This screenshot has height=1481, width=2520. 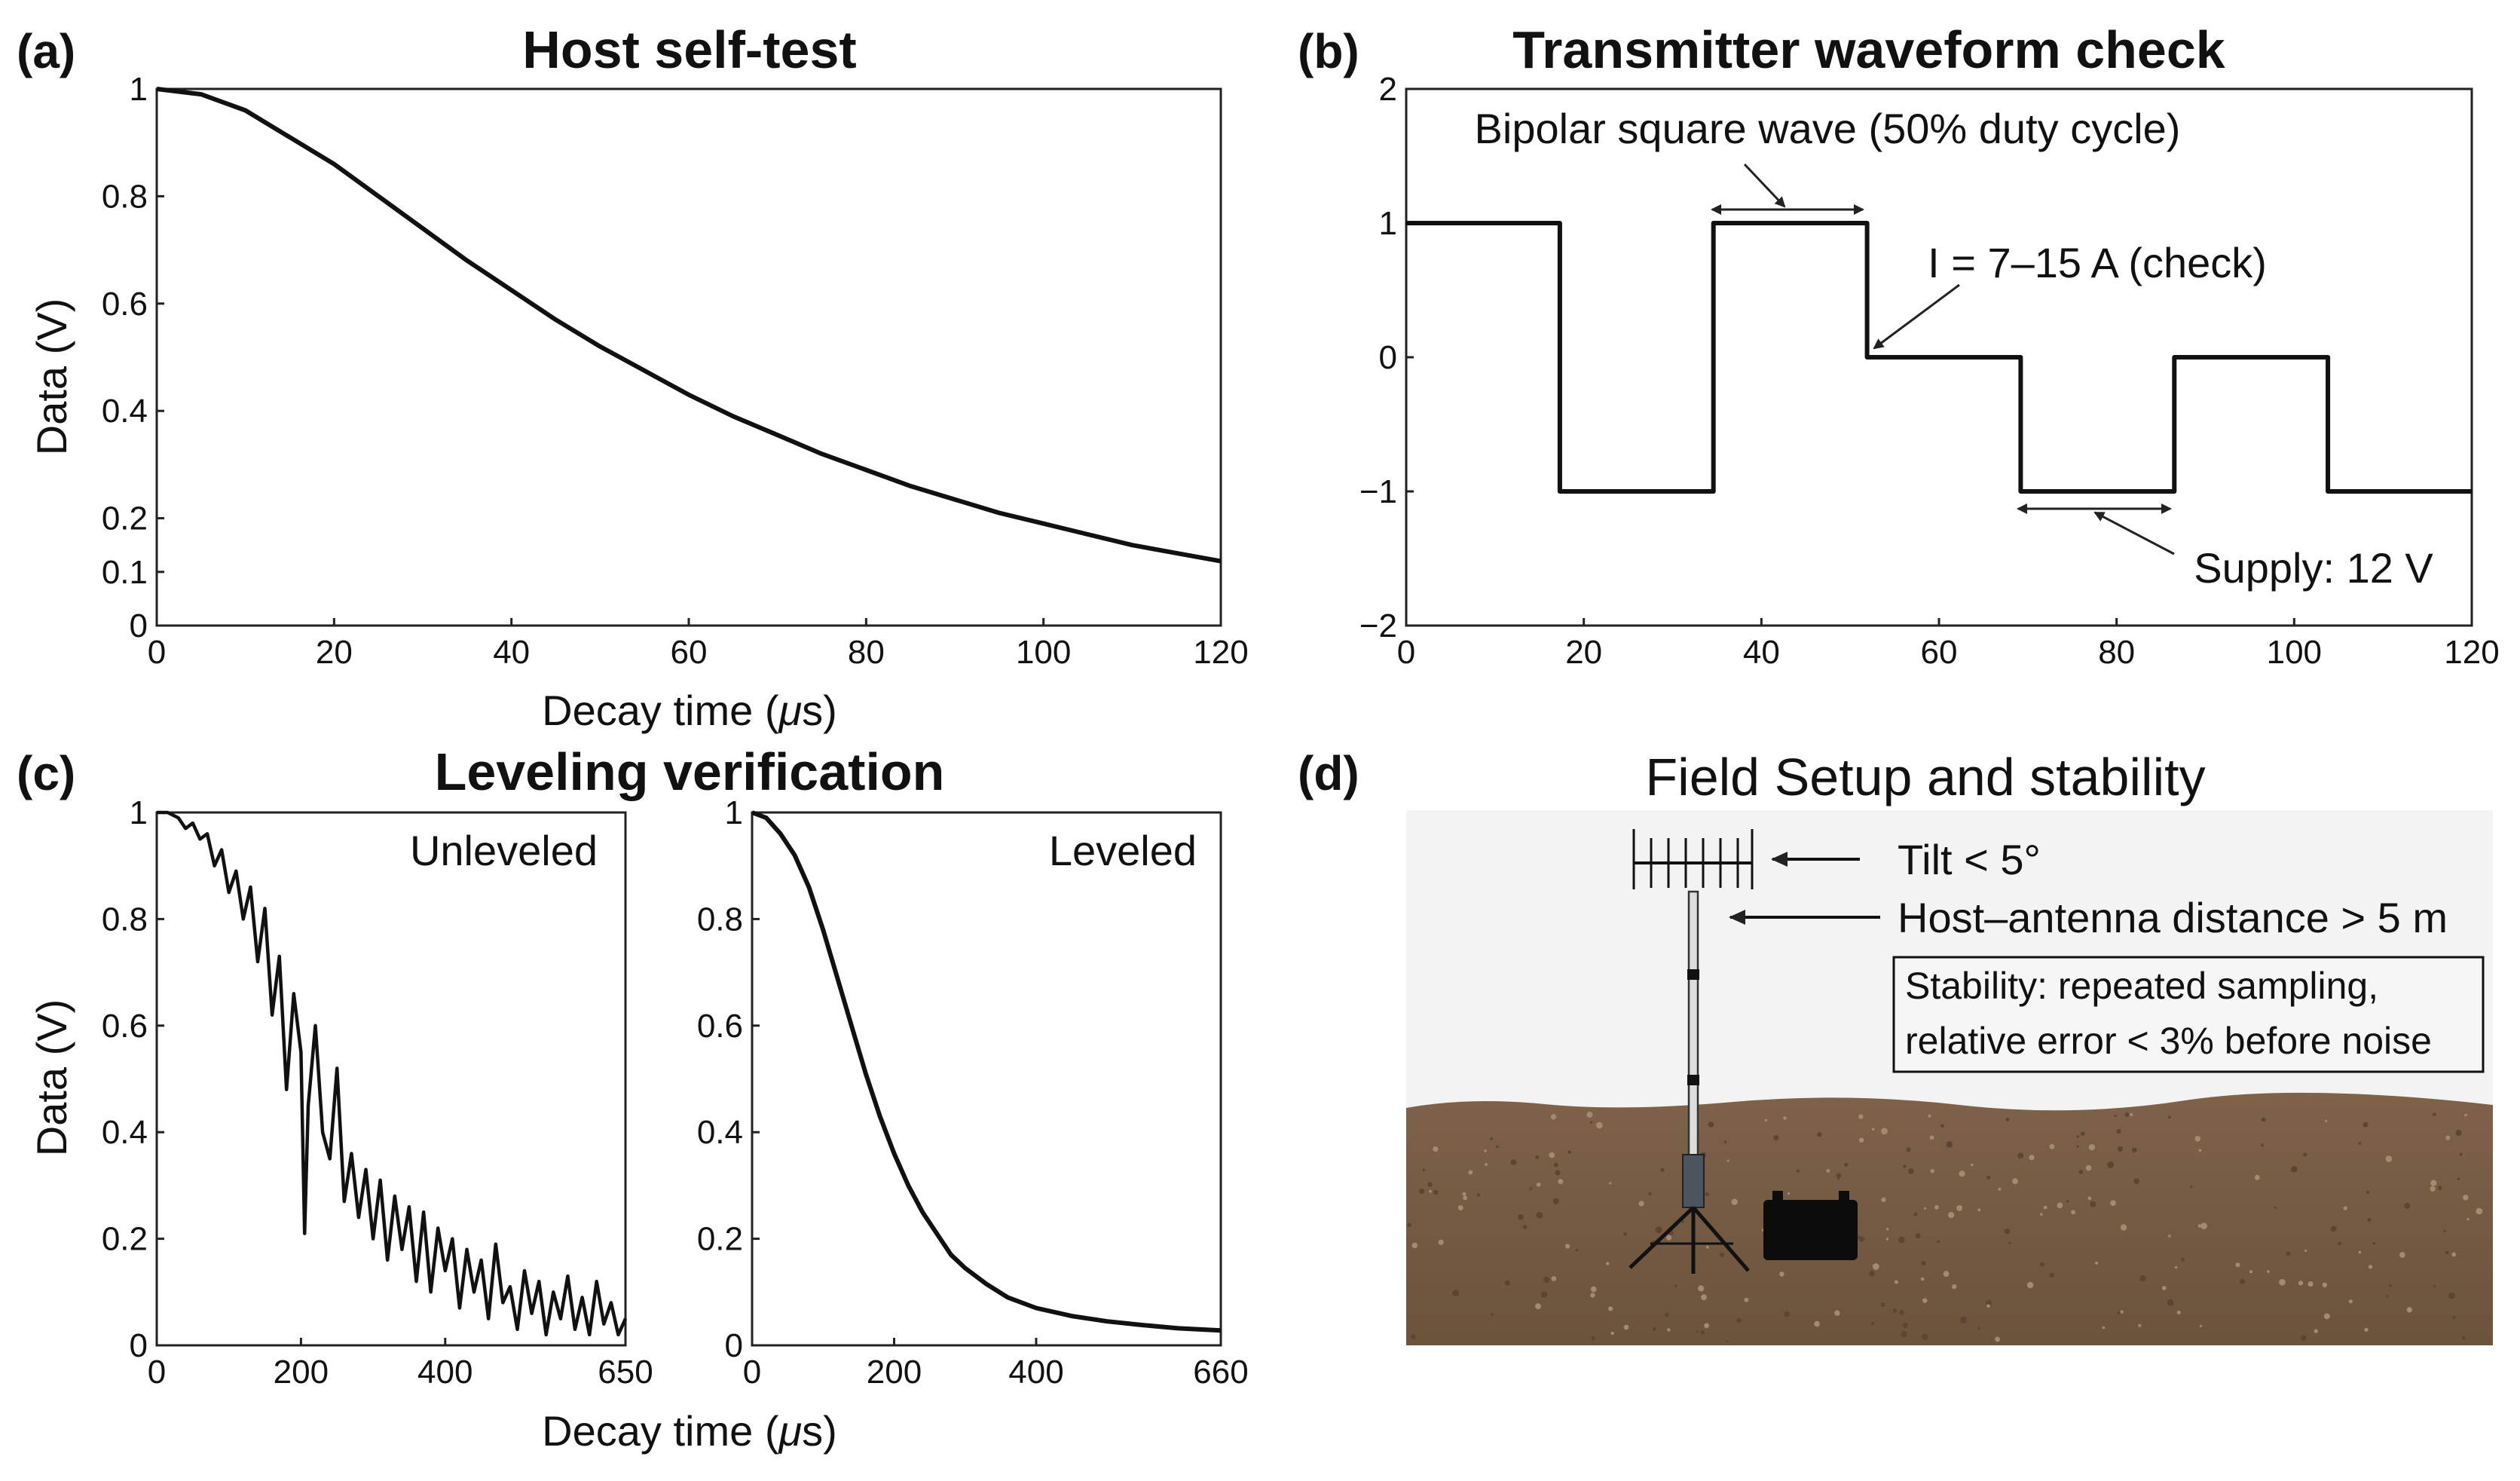 I want to click on y-tick-label: 0, so click(x=734, y=1345).